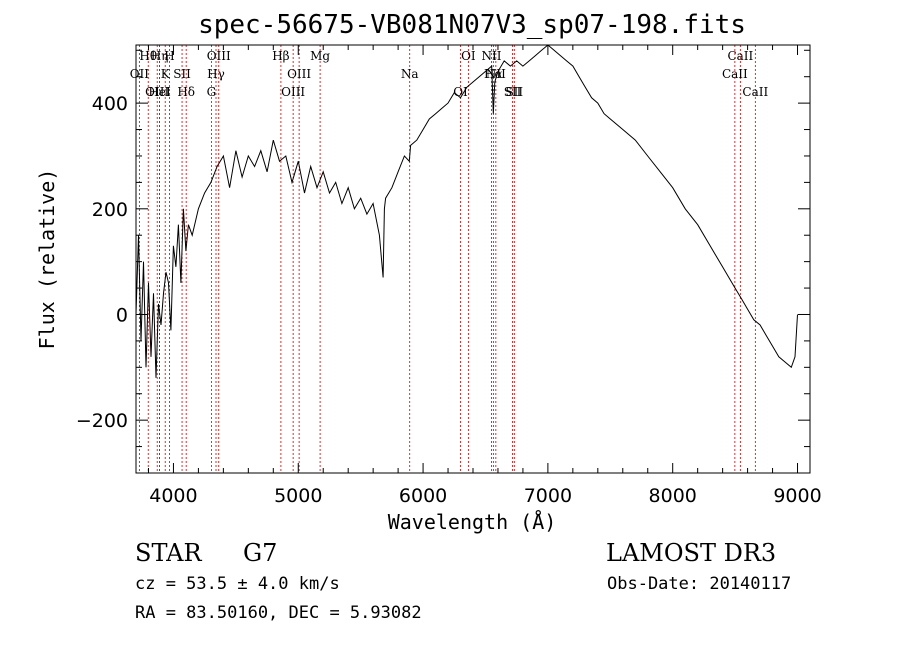  Describe the element at coordinates (160, 56) in the screenshot. I see `spectral-line-label: Hη` at that location.